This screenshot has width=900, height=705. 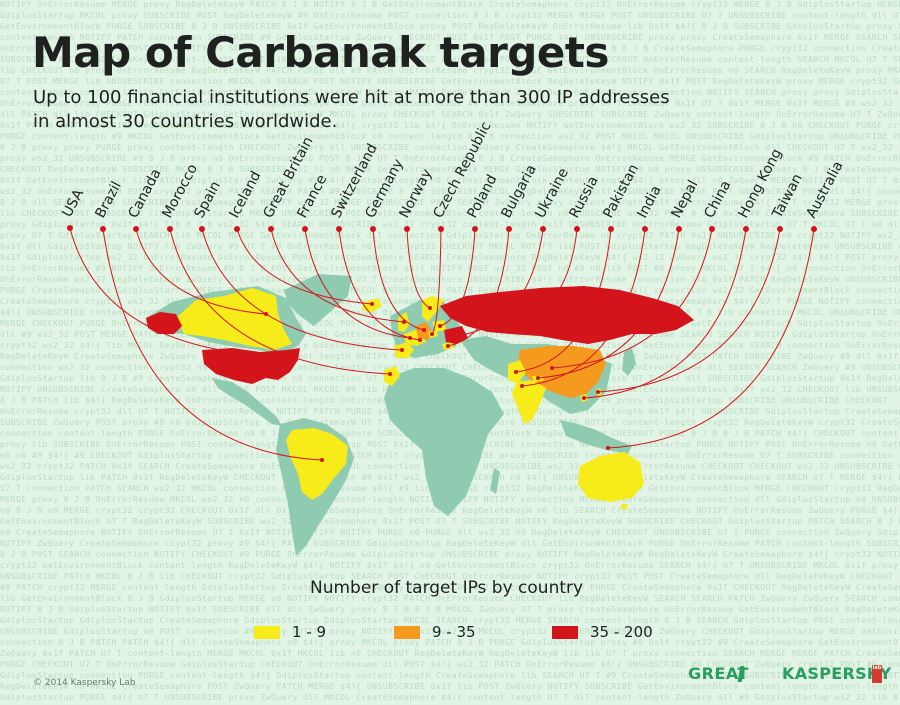 I want to click on legend-swatch-low, so click(x=267, y=632).